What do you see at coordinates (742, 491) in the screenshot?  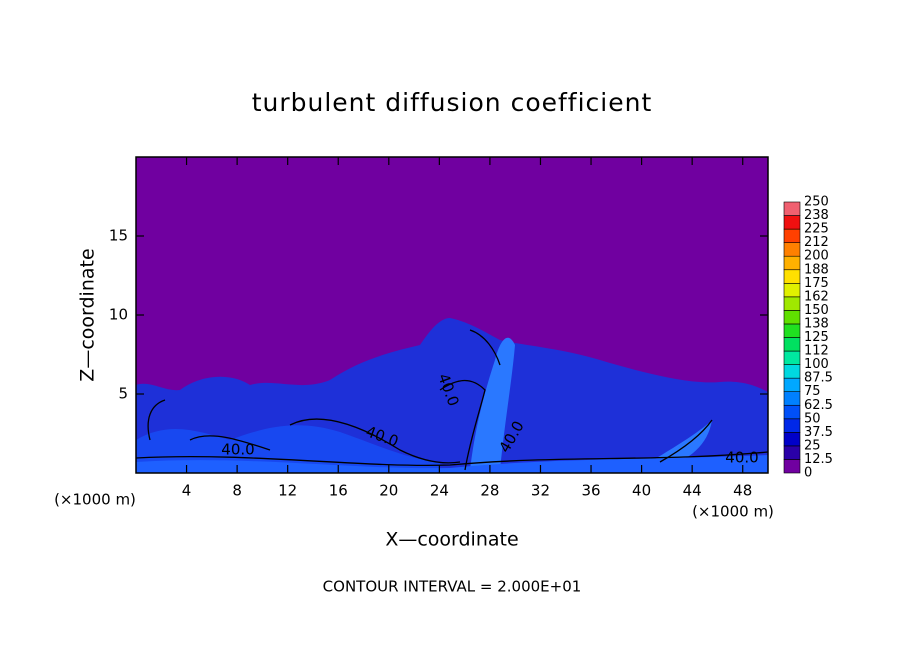 I see `x-tick-label: 48` at bounding box center [742, 491].